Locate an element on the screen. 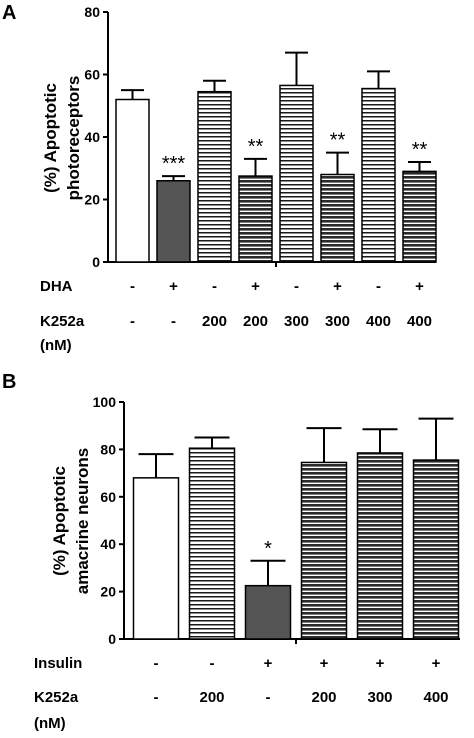 The image size is (474, 738). panel-a-condition-label: (nM) is located at coordinates (56, 345).